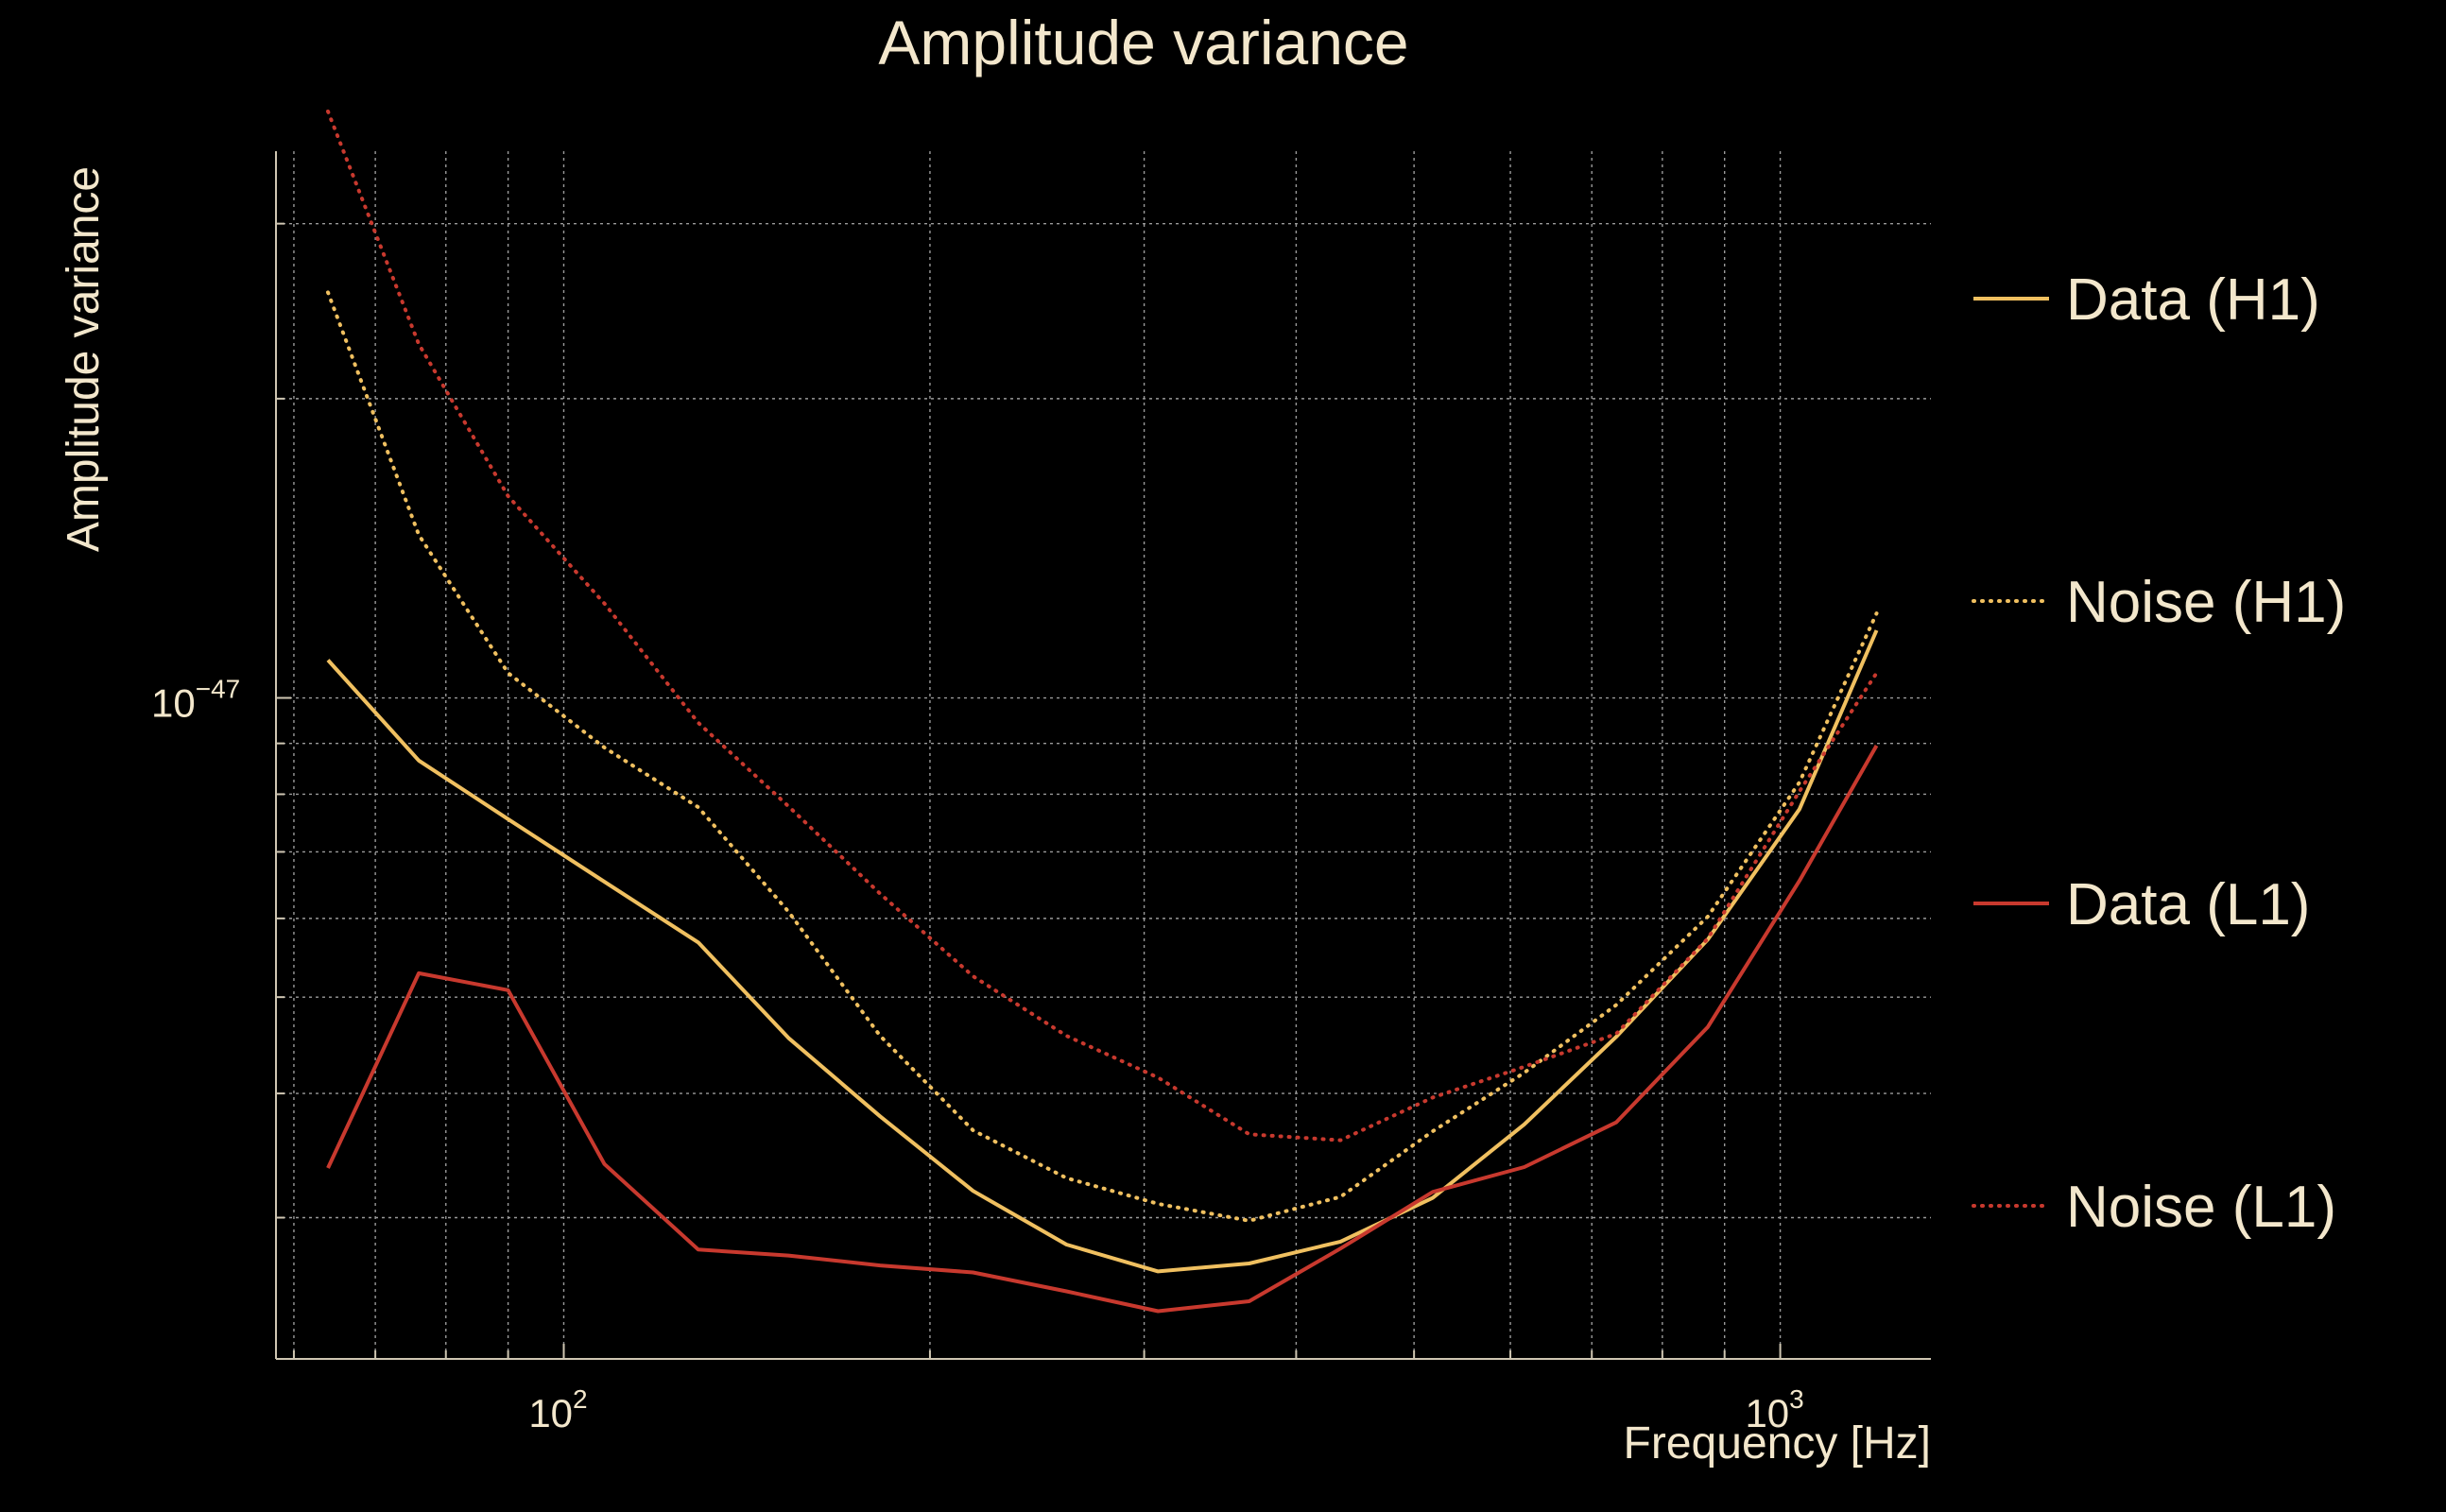  Describe the element at coordinates (2193, 300) in the screenshot. I see `legend-label-data-h1: Data (H1)` at that location.